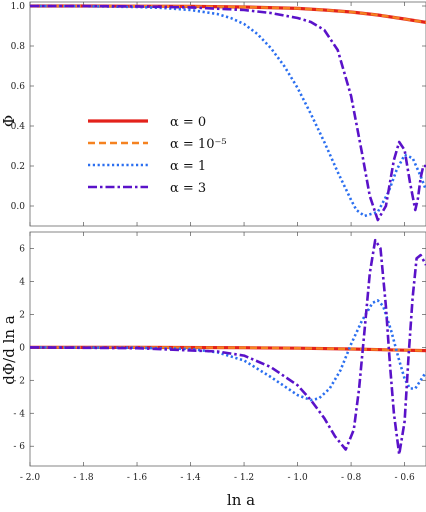 Image resolution: width=426 pixels, height=512 pixels. What do you see at coordinates (297, 478) in the screenshot?
I see `bottom-x-tick-label: - 1.0` at bounding box center [297, 478].